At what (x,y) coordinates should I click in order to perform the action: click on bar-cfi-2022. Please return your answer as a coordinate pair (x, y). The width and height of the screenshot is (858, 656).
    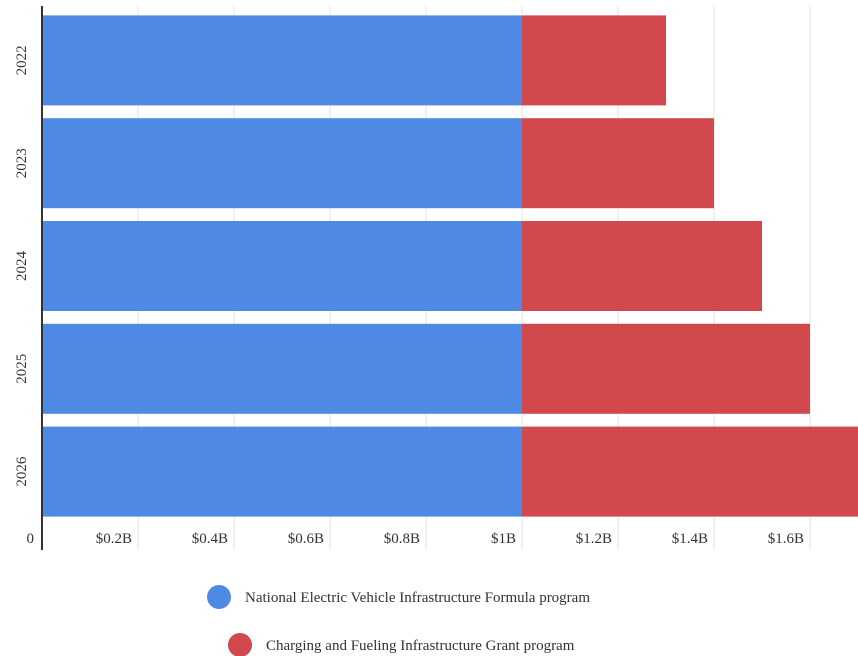
    Looking at the image, I should click on (594, 60).